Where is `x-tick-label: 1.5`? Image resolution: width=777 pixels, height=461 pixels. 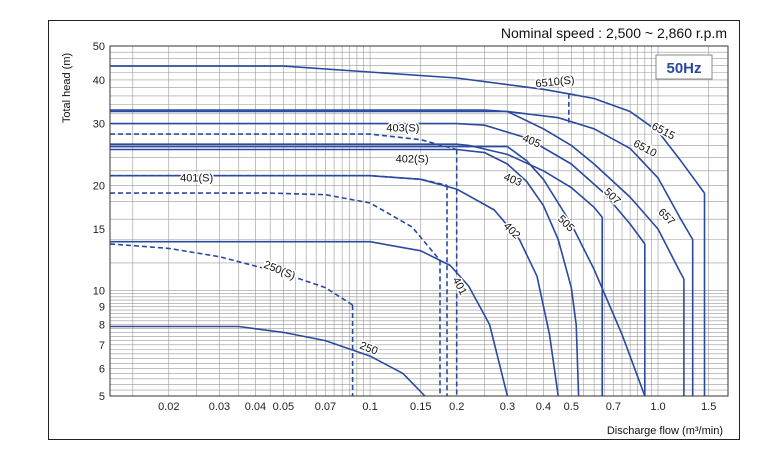
x-tick-label: 1.5 is located at coordinates (708, 407).